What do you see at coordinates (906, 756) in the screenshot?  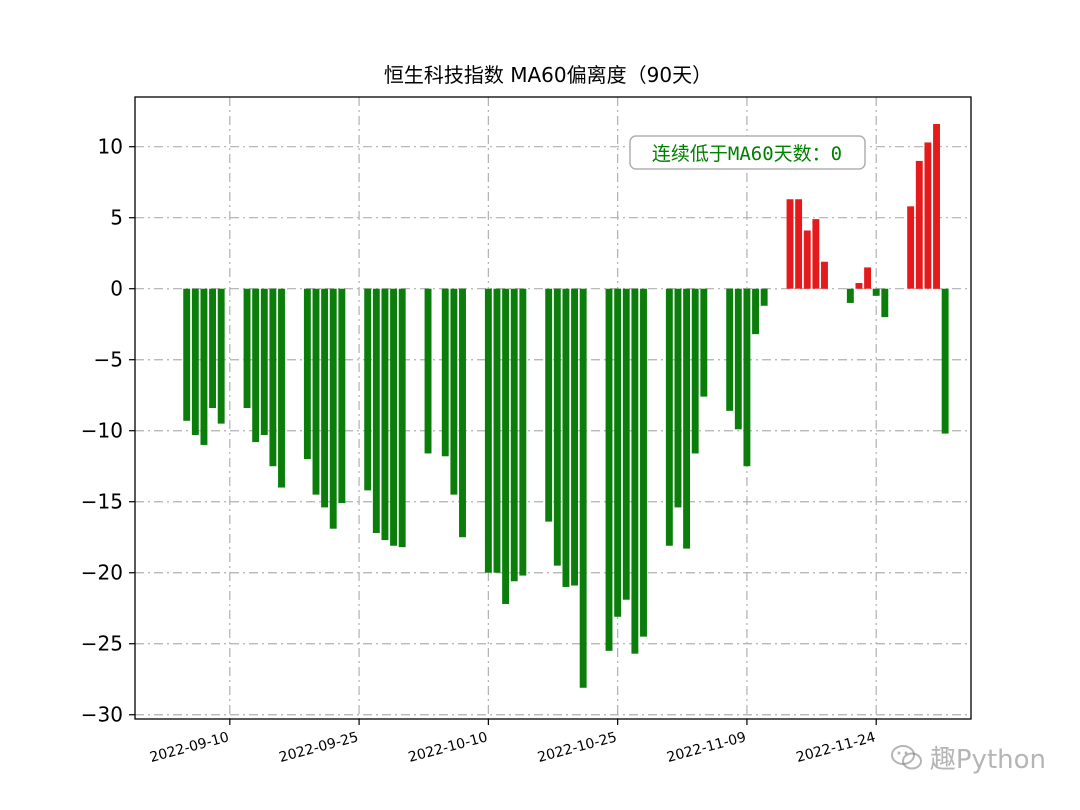 I see `wechat-icon` at bounding box center [906, 756].